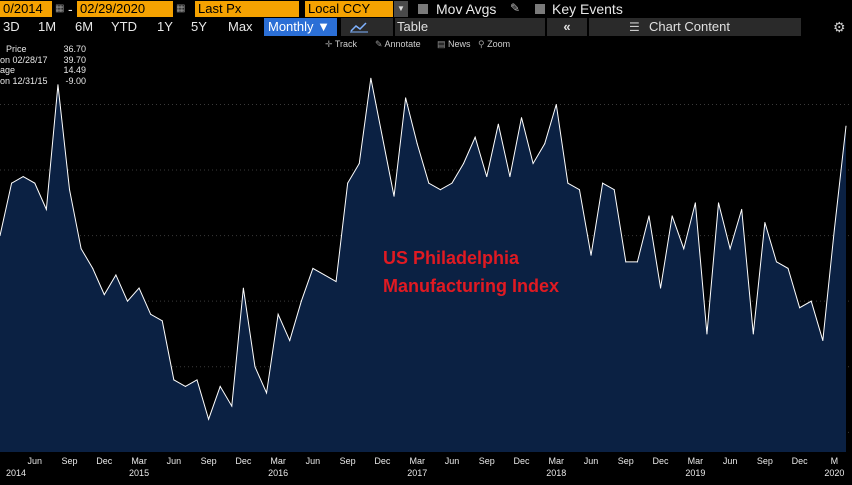 The image size is (852, 485). What do you see at coordinates (695, 27) in the screenshot?
I see `chart-content-button: ☰ Chart Content` at bounding box center [695, 27].